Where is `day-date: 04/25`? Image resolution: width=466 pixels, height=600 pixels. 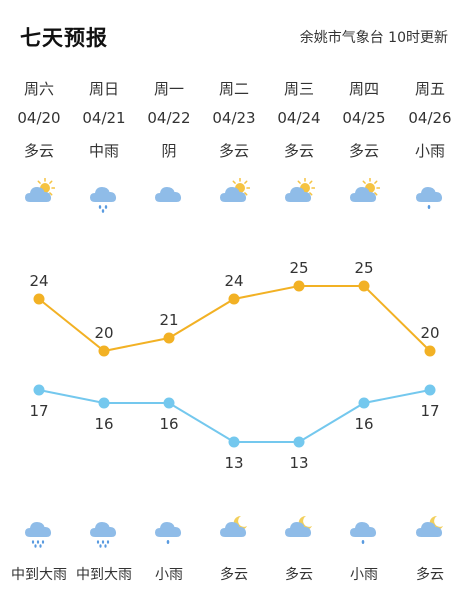
day-date: 04/25 is located at coordinates (364, 118).